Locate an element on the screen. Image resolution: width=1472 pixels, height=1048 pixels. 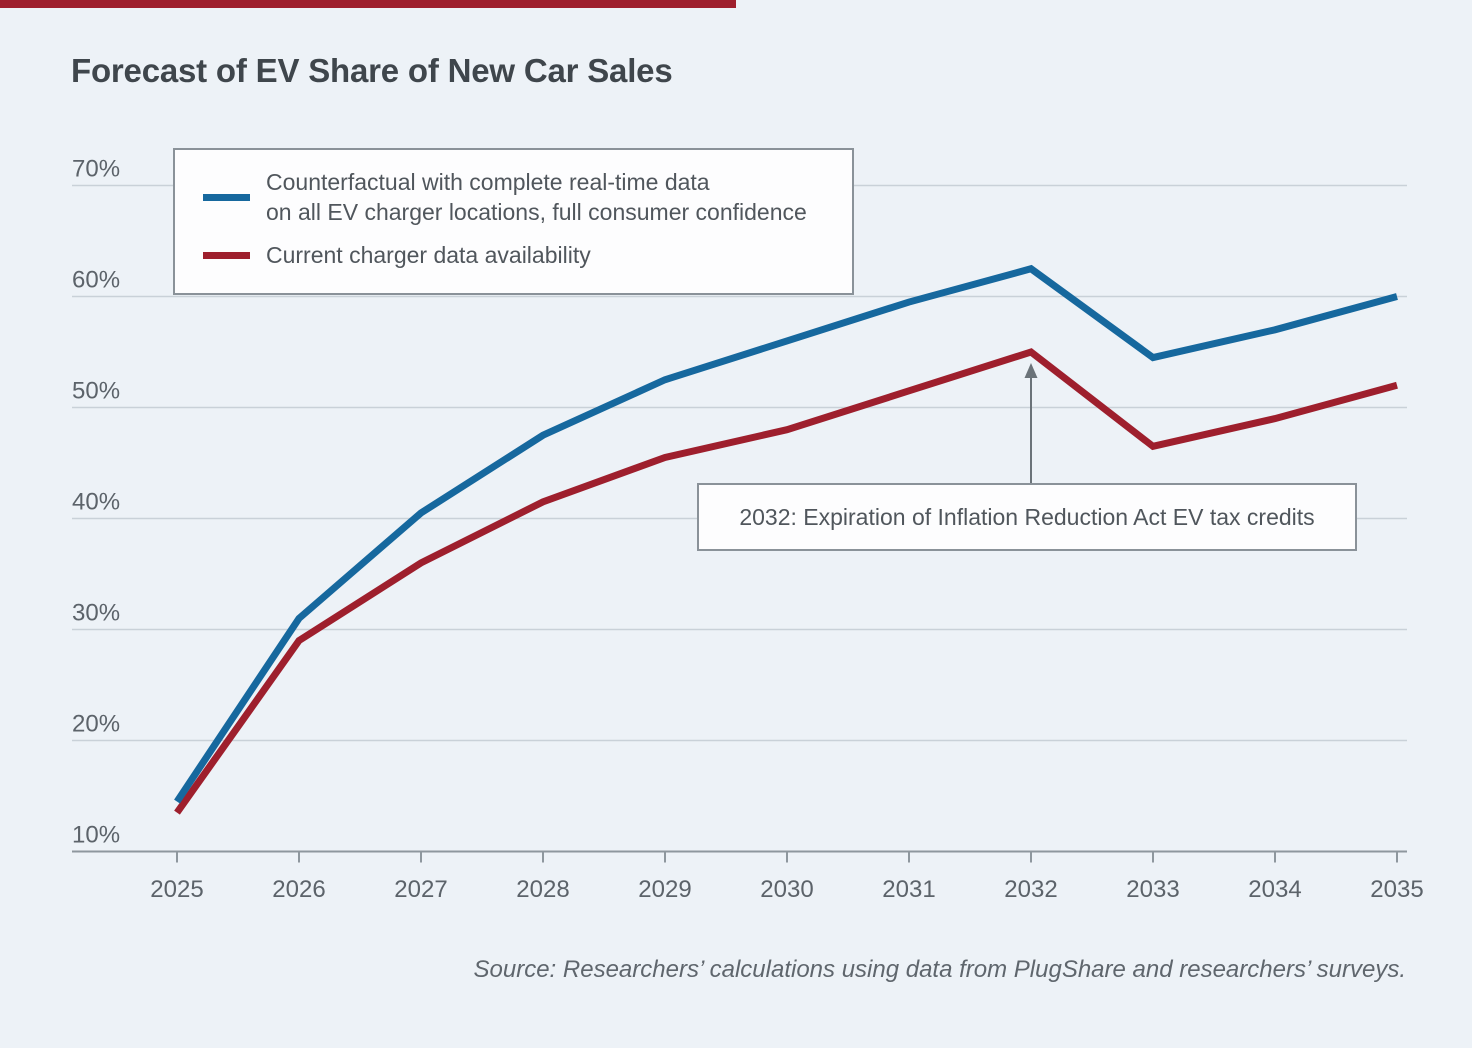
legend-item-label: Current charger data availability is located at coordinates (428, 255).